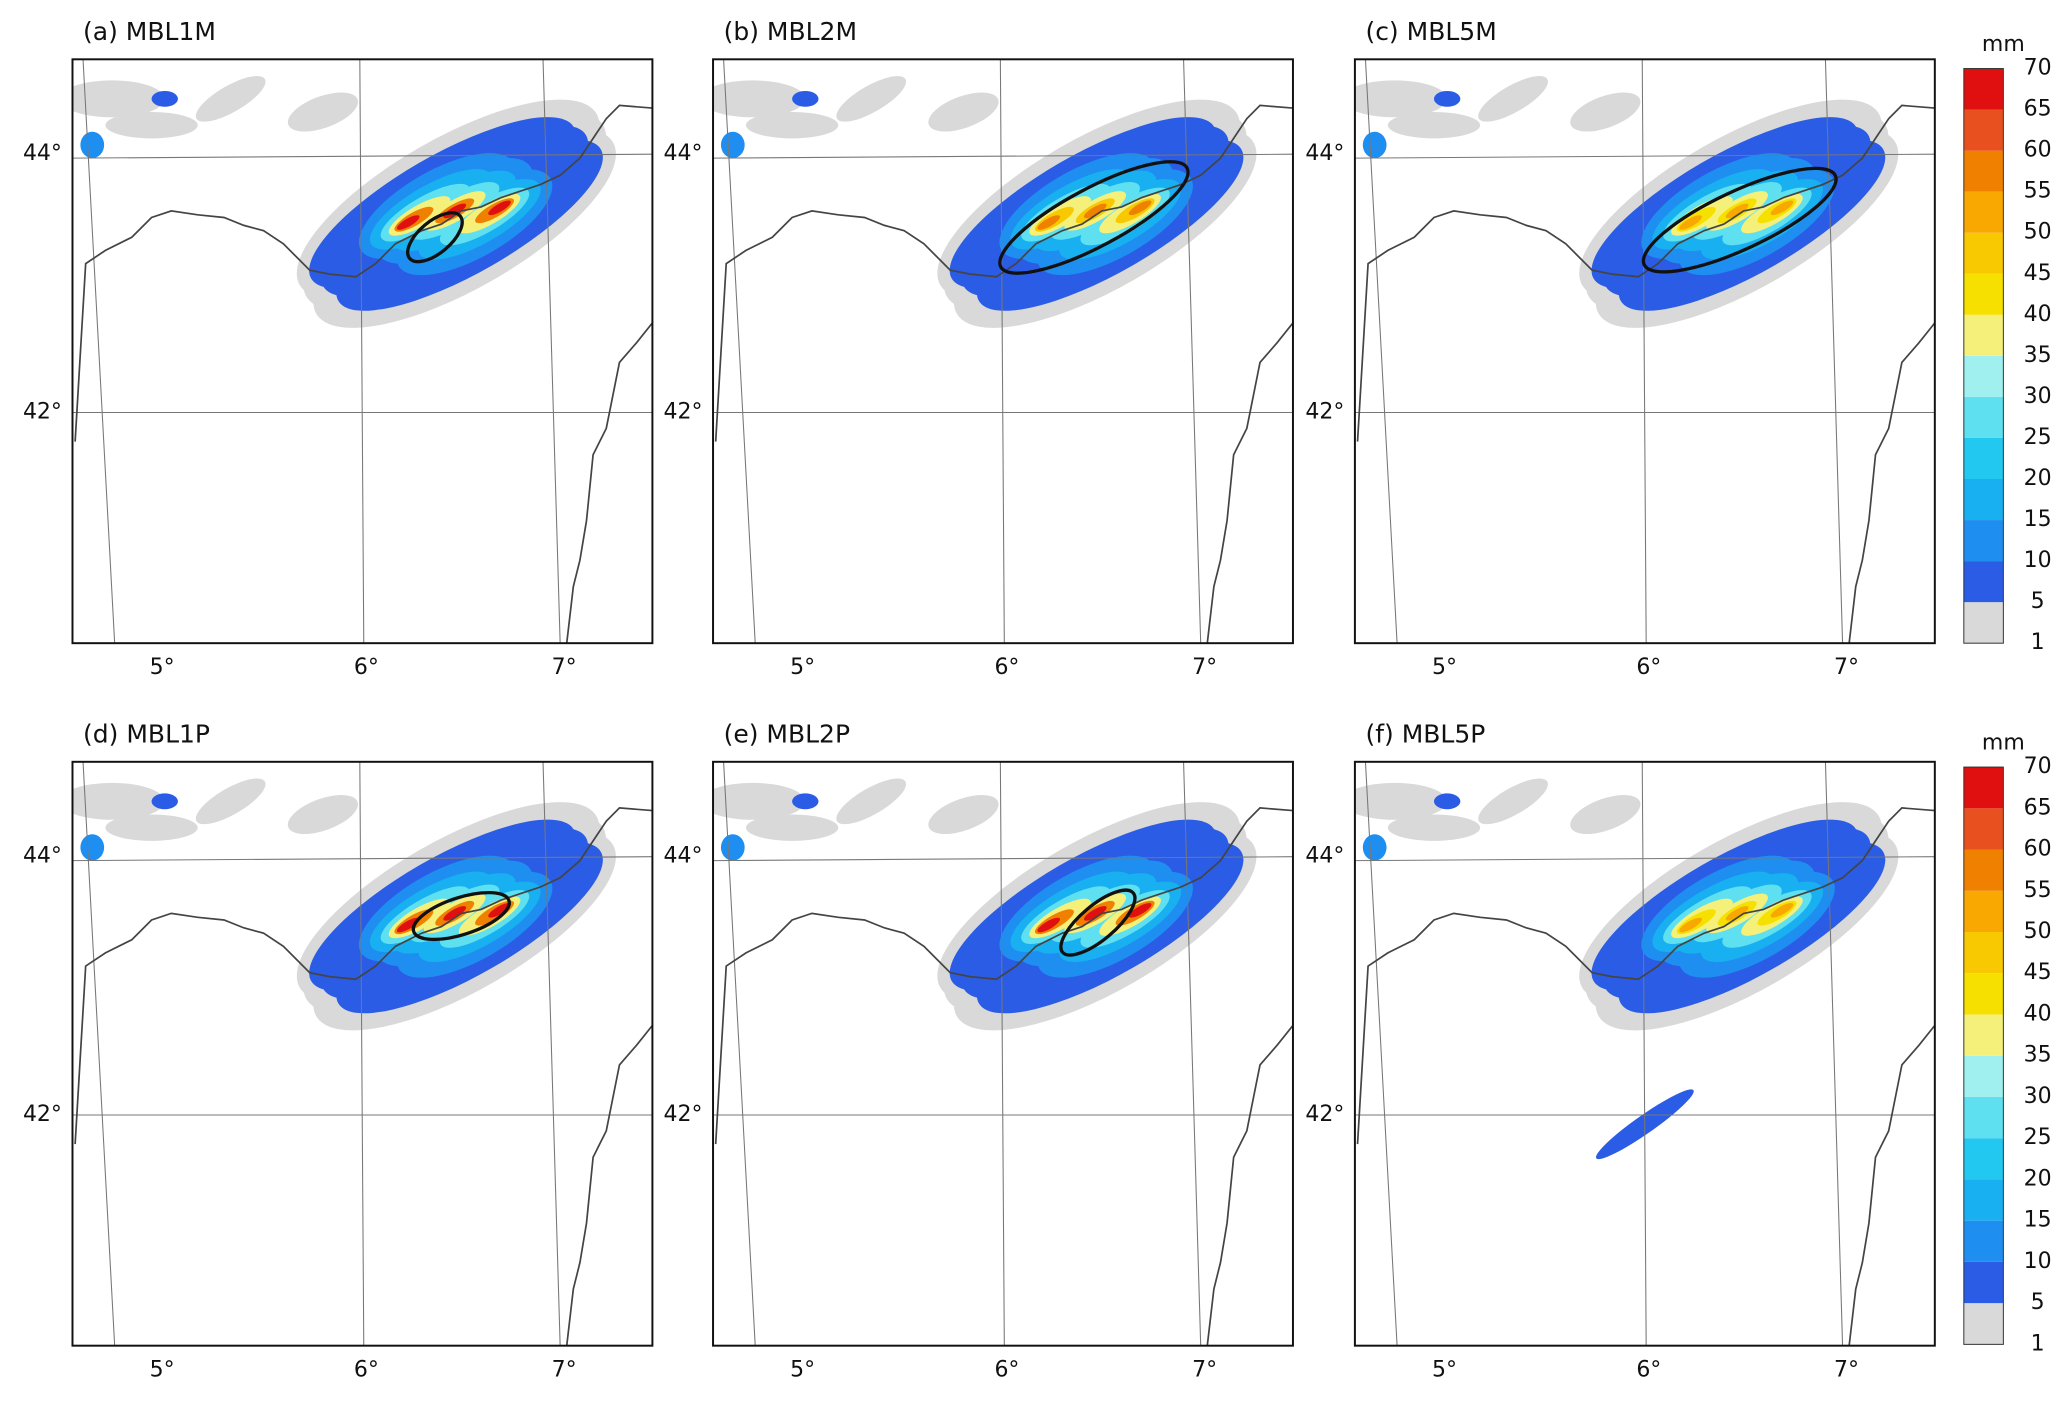 This screenshot has height=1401, width=2067. What do you see at coordinates (2038, 519) in the screenshot?
I see `colorbar-label: 15` at bounding box center [2038, 519].